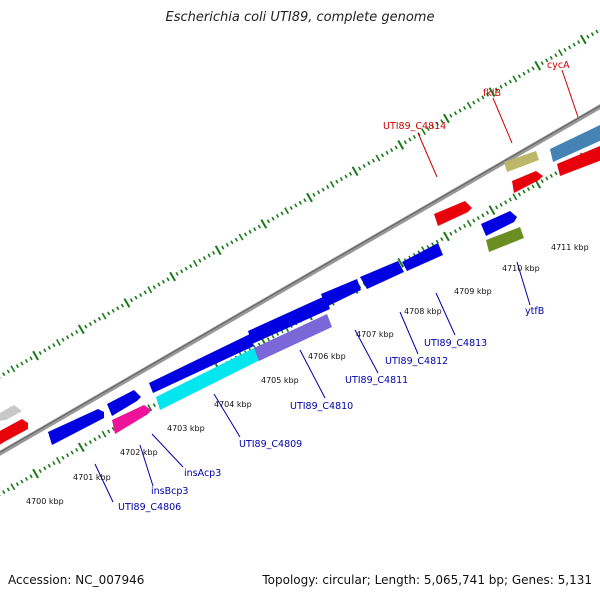  I want to click on cds-feature-insBcp3, so click(131, 419).